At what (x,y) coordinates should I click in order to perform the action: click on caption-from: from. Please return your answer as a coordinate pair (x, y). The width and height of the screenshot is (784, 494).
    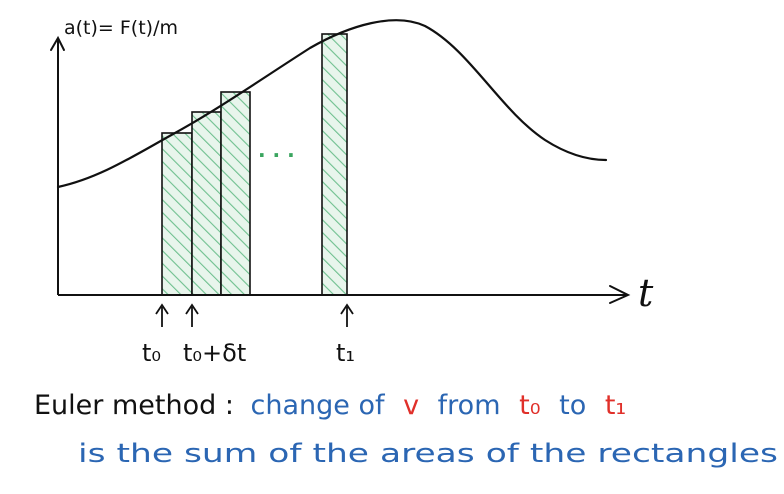
    Looking at the image, I should click on (469, 405).